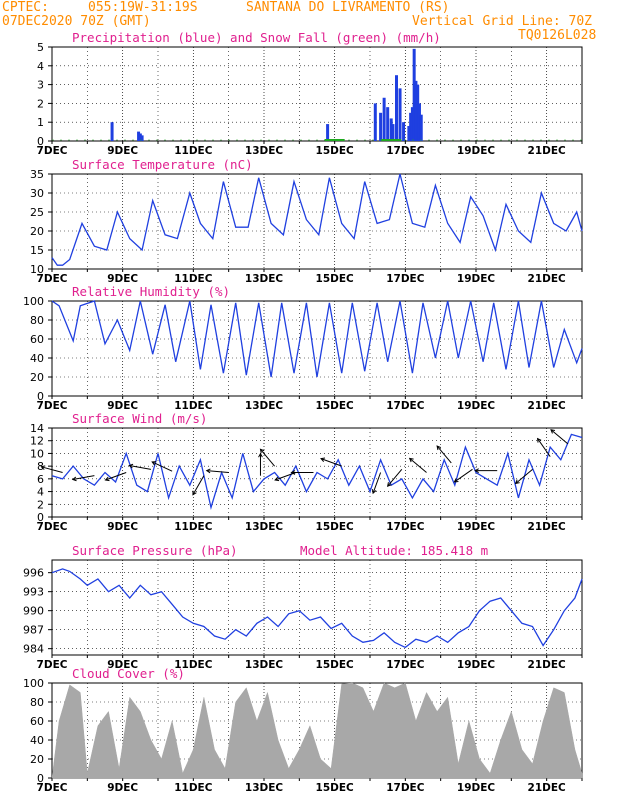 This screenshot has height=800, width=618. What do you see at coordinates (33, 301) in the screenshot?
I see `rh-ytick-label: 100` at bounding box center [33, 301].